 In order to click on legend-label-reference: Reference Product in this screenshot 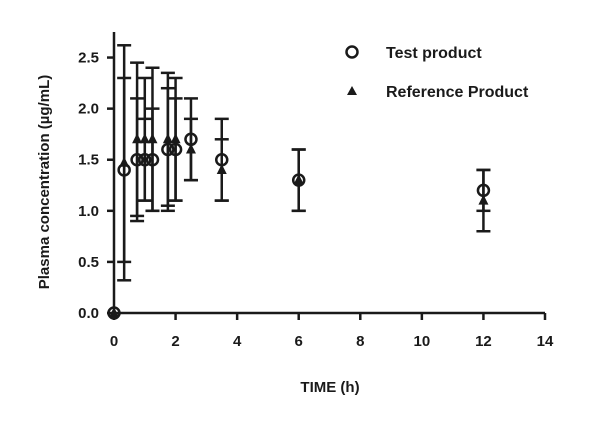, I will do `click(457, 92)`.